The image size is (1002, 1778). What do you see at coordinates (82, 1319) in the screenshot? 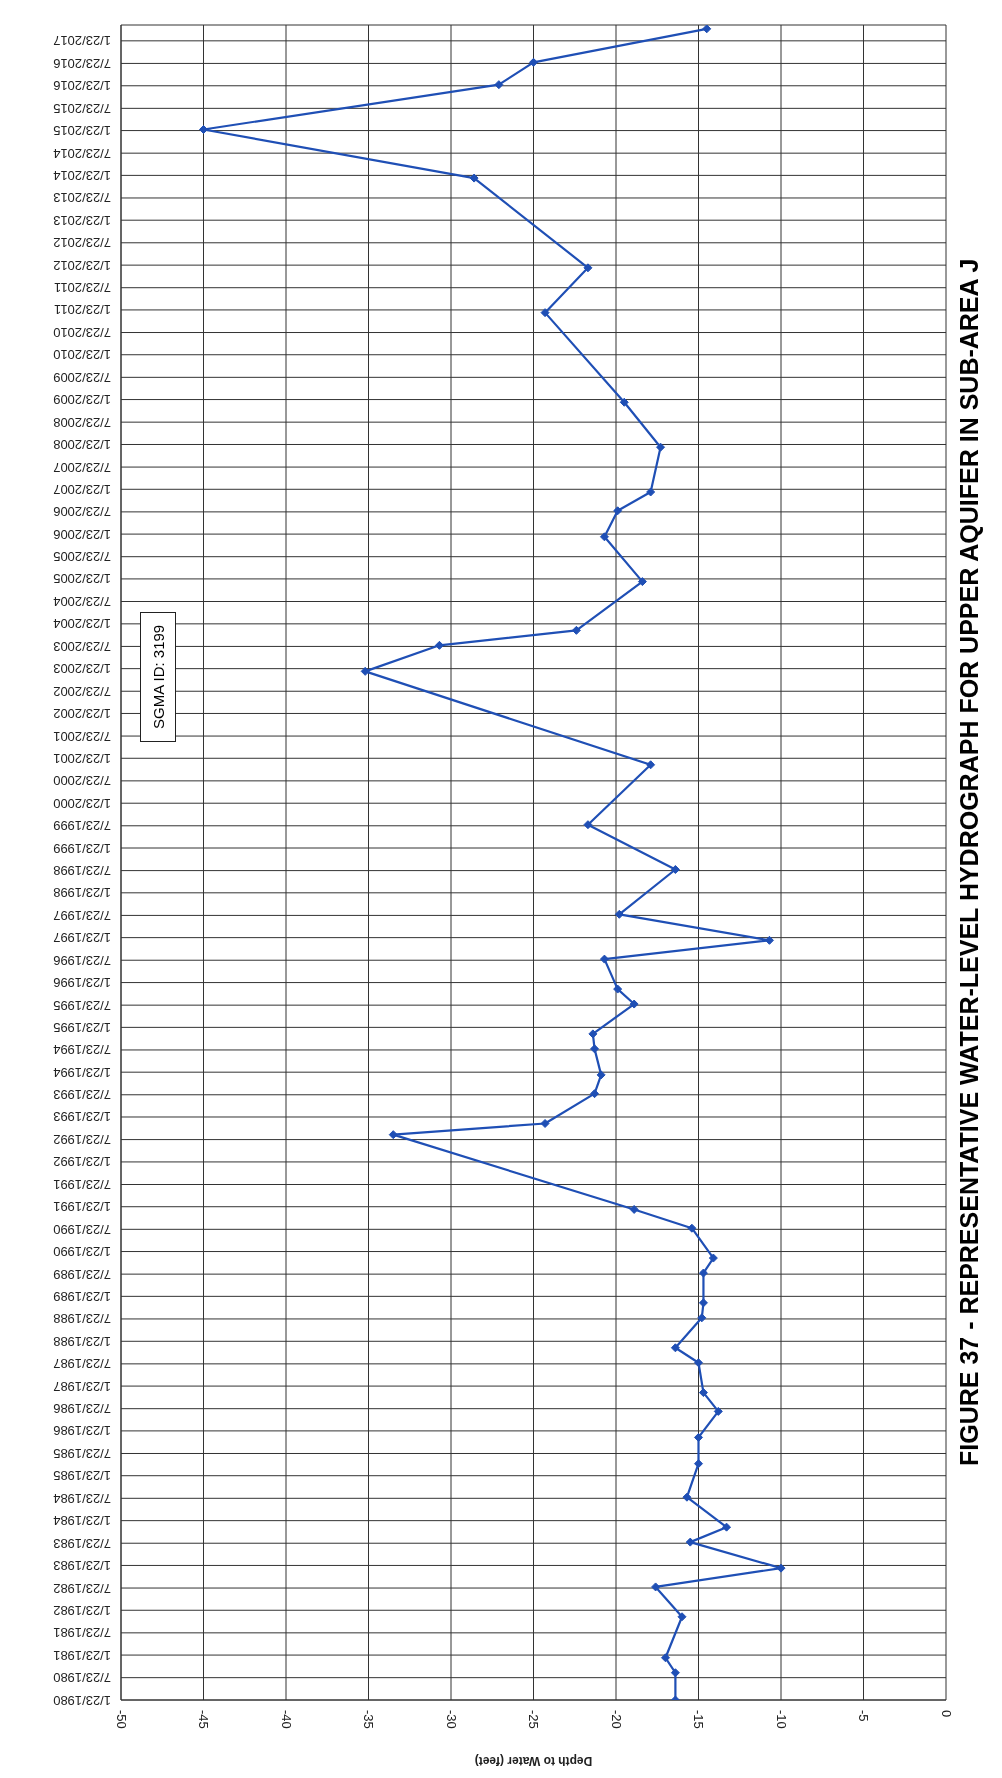
I see `y-tick-label: 7/23/1988` at bounding box center [82, 1319].